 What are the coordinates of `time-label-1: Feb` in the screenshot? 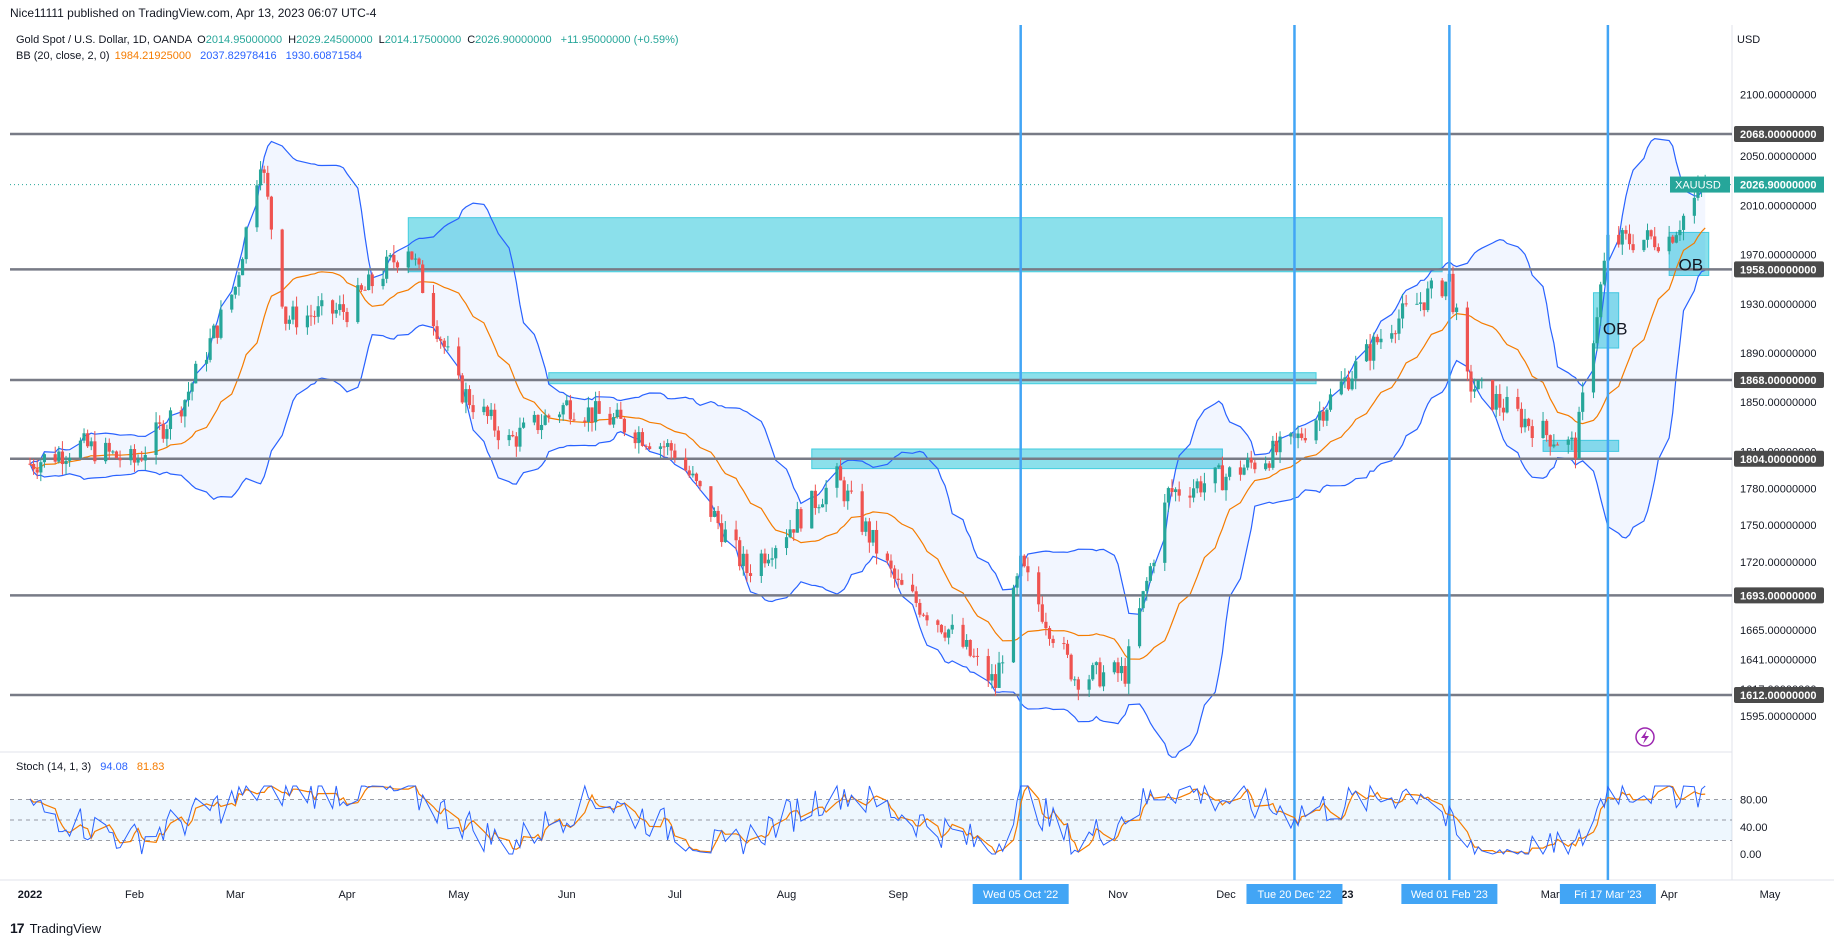 It's located at (134, 895).